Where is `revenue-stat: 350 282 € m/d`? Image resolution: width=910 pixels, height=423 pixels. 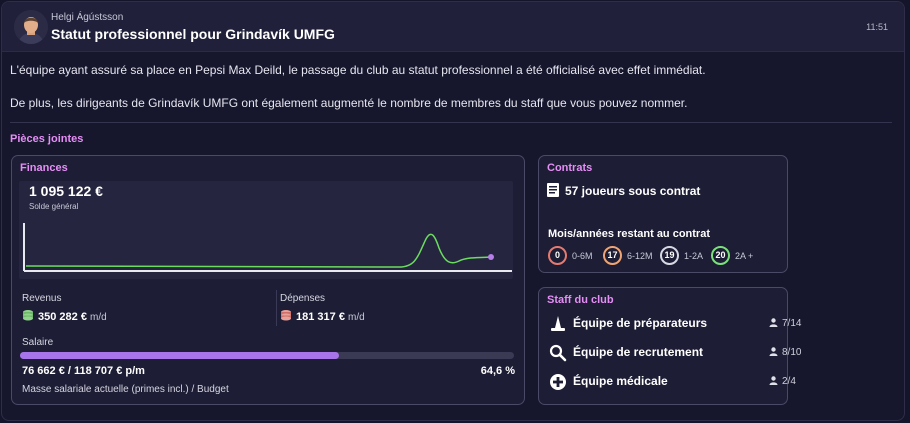
revenue-stat: 350 282 € m/d is located at coordinates (64, 316).